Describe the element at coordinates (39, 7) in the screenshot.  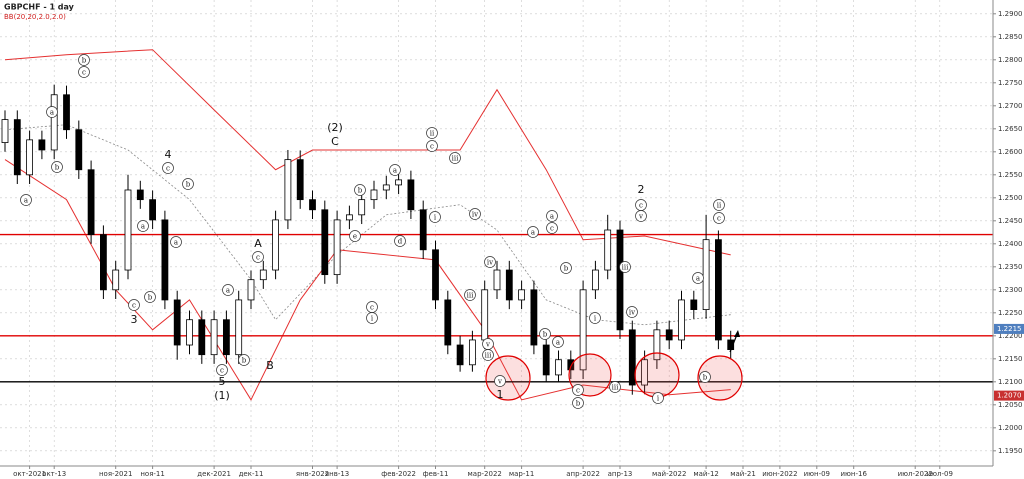
I see `chart-title: GBPCHF - 1 day` at that location.